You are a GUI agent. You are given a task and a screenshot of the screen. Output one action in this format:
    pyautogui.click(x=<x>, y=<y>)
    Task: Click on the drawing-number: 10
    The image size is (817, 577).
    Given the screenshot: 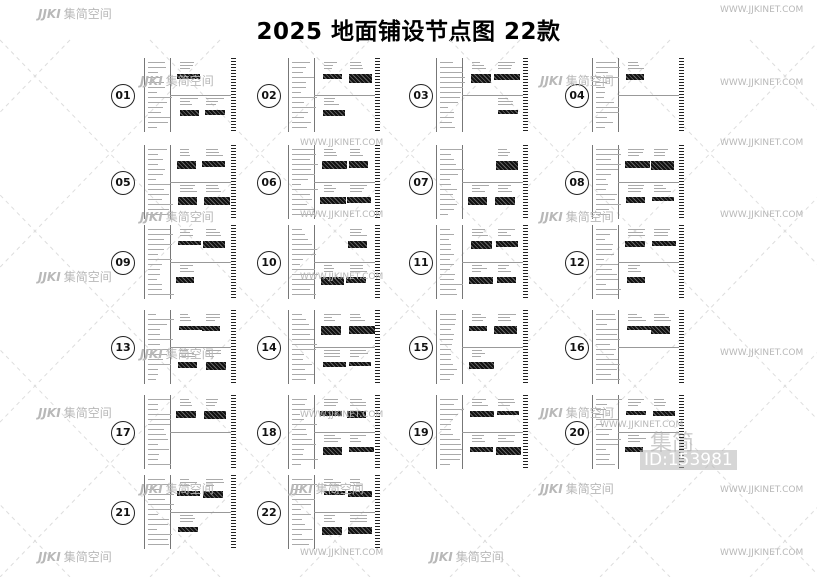 What is the action you would take?
    pyautogui.click(x=269, y=263)
    